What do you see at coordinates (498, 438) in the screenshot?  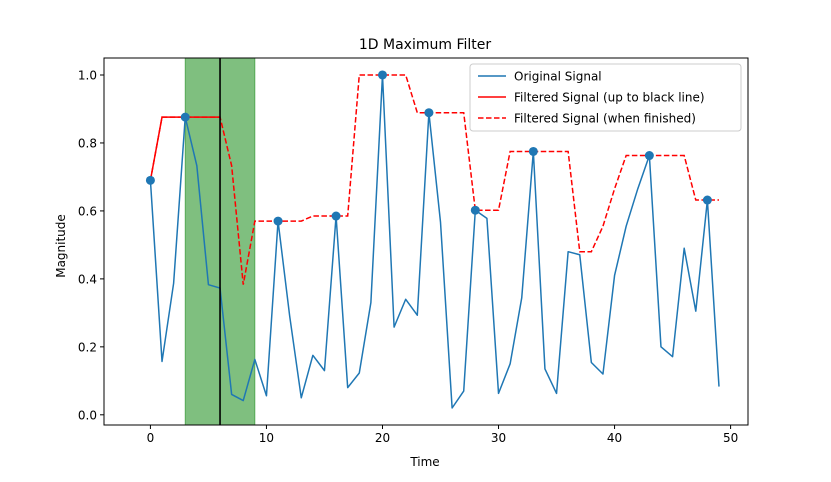 I see `x-tick-label: 30` at bounding box center [498, 438].